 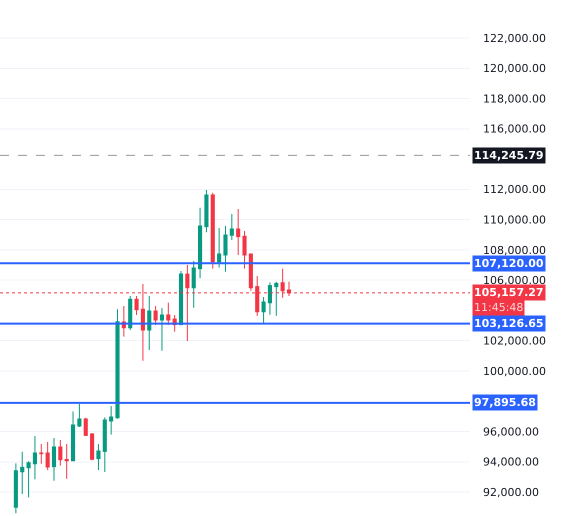 I want to click on y-tick-label: 110,000.00, so click(x=514, y=219).